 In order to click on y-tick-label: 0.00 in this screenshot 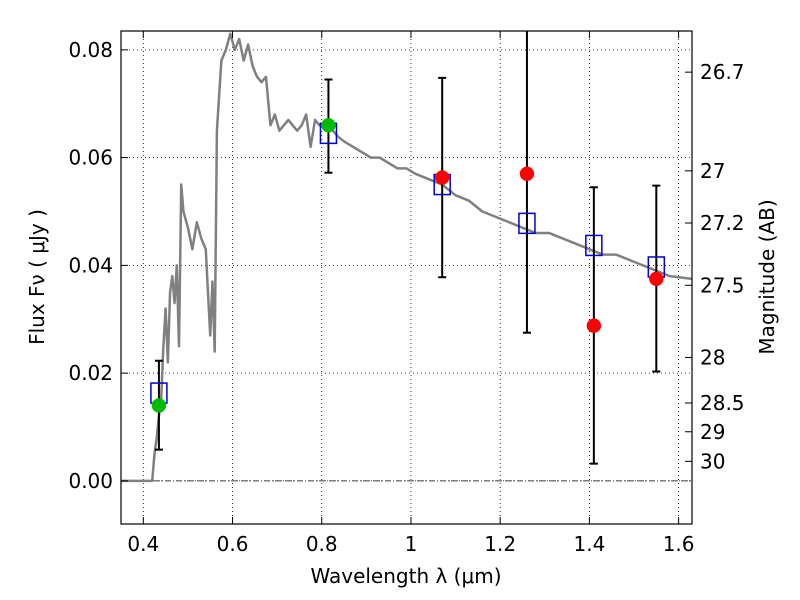, I will do `click(90, 481)`.